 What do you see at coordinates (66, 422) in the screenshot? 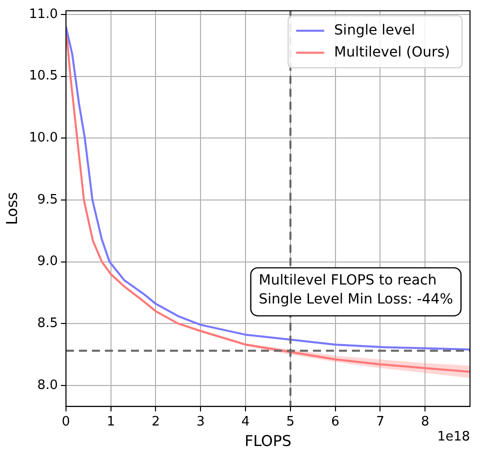
I see `x-tick-label: 0` at bounding box center [66, 422].